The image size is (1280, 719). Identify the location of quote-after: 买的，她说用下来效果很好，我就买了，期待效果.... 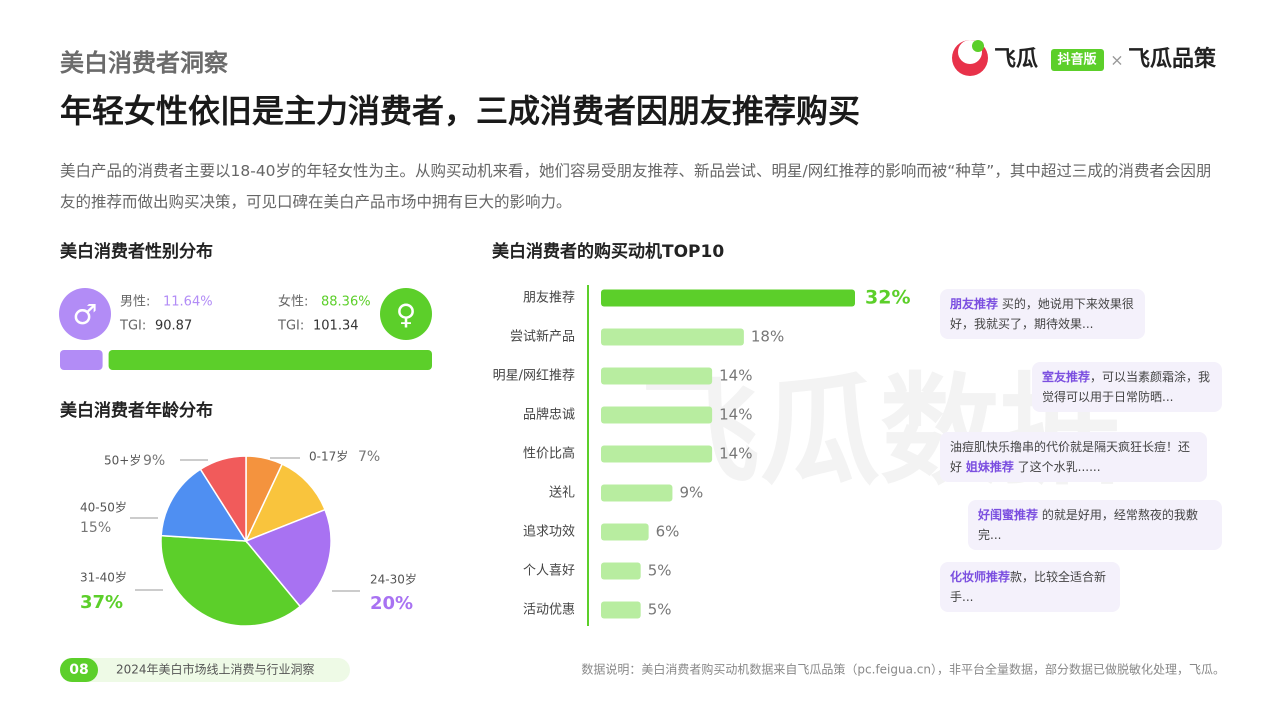
(1042, 314).